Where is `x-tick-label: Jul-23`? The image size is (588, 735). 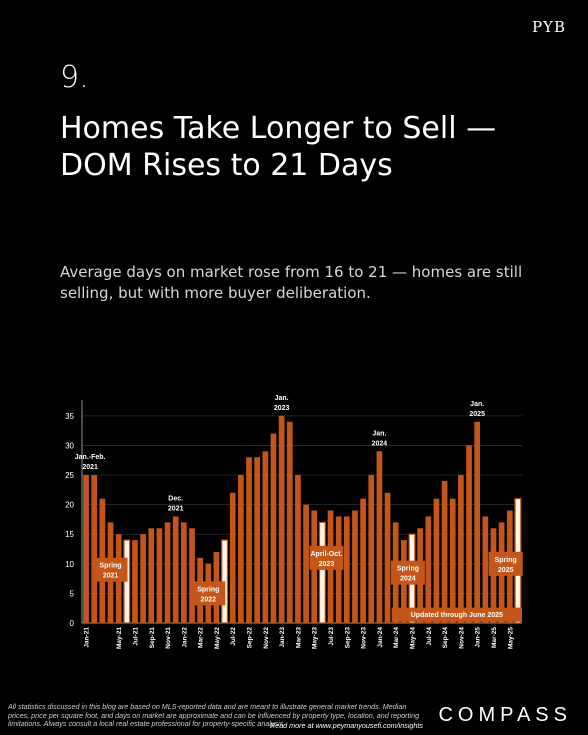 x-tick-label: Jul-23 is located at coordinates (331, 636).